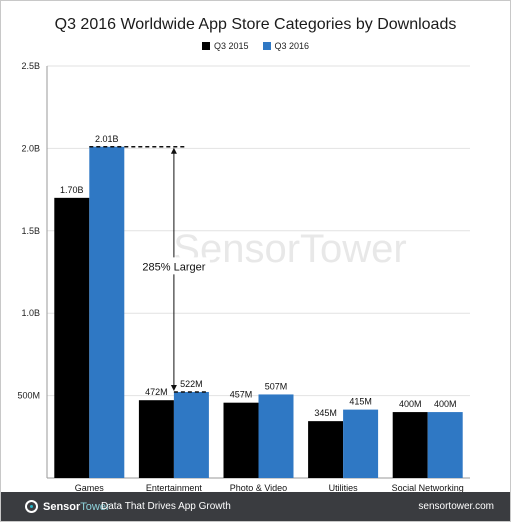 This screenshot has width=511, height=522. Describe the element at coordinates (276, 386) in the screenshot. I see `bar-value-label: 507M` at that location.